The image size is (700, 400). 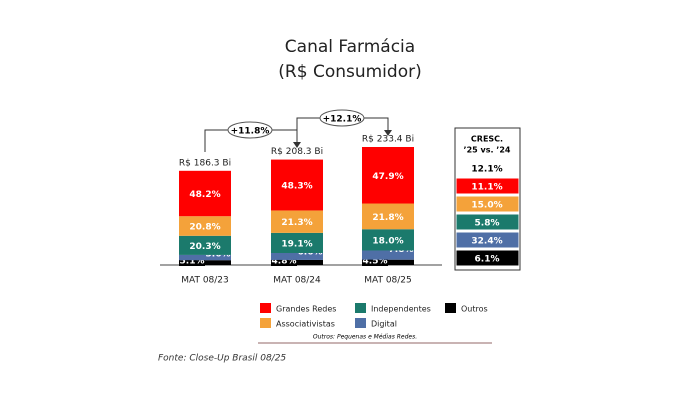 I want to click on value-label: 48.2%, so click(x=204, y=195).